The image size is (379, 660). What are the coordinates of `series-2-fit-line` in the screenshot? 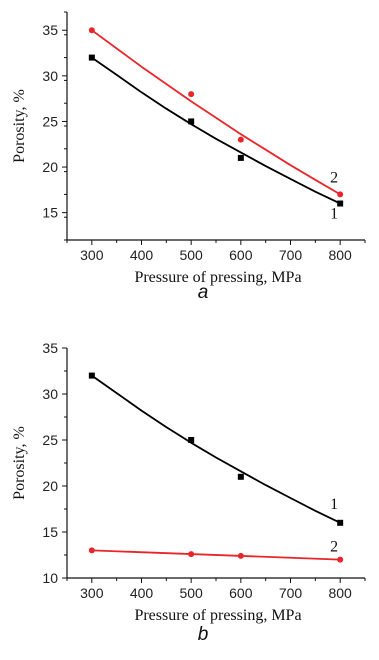 It's located at (216, 555).